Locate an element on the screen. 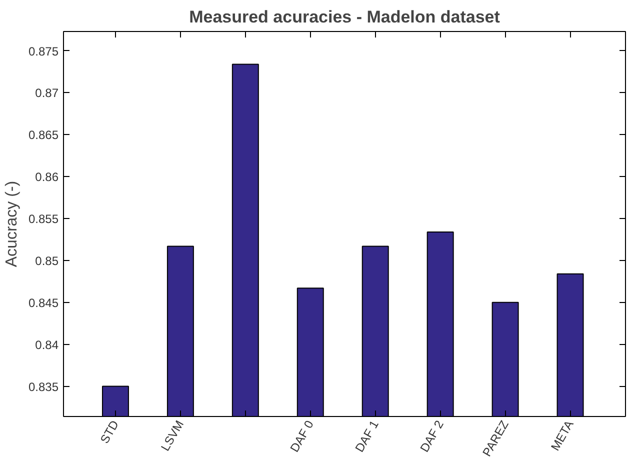 This screenshot has width=640, height=465. y-tick-label: 0.855 is located at coordinates (43, 219).